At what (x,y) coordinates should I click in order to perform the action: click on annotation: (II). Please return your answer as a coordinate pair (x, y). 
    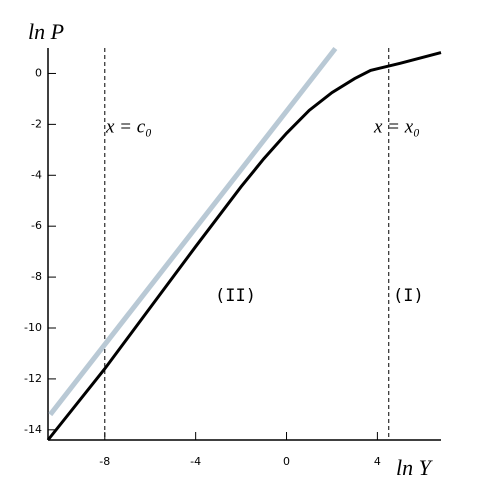
    Looking at the image, I should click on (235, 296).